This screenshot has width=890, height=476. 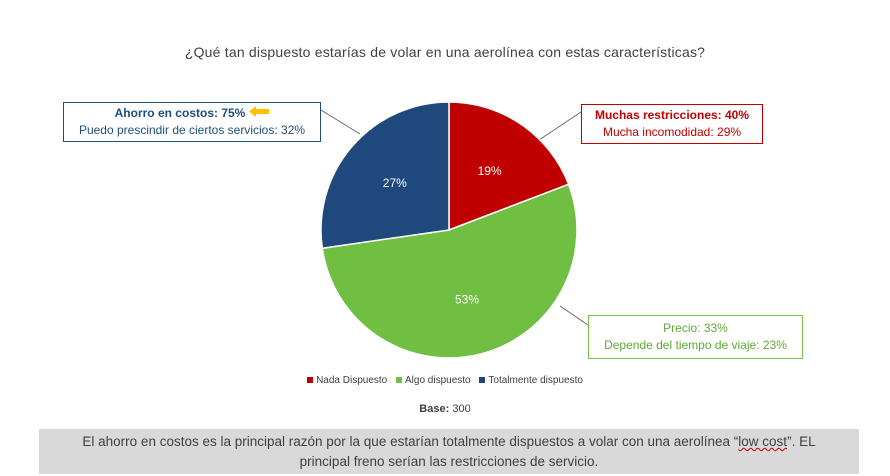 I want to click on callout-precio-line1: Precio: 33%, so click(x=695, y=328).